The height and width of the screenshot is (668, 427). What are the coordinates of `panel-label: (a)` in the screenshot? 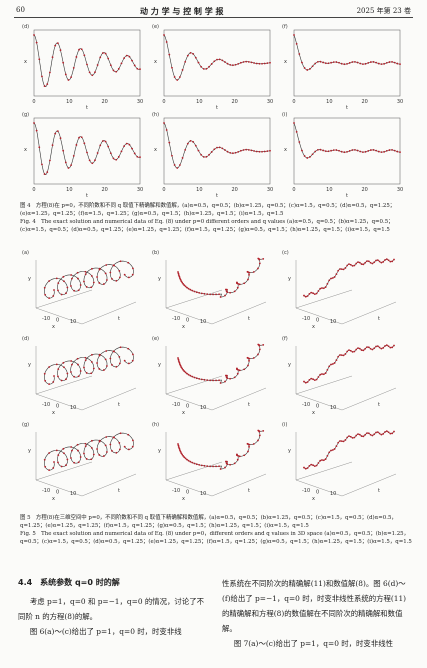 It's located at (25, 253).